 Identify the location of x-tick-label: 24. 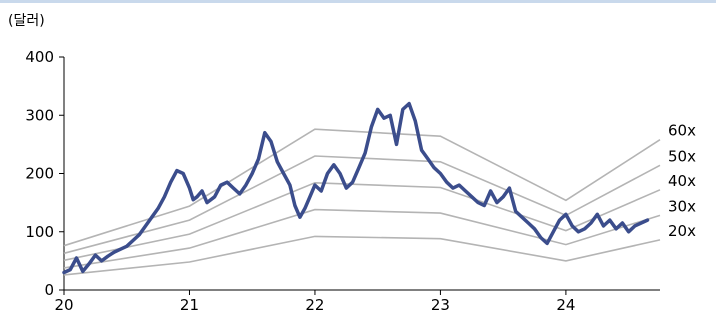
(565, 305).